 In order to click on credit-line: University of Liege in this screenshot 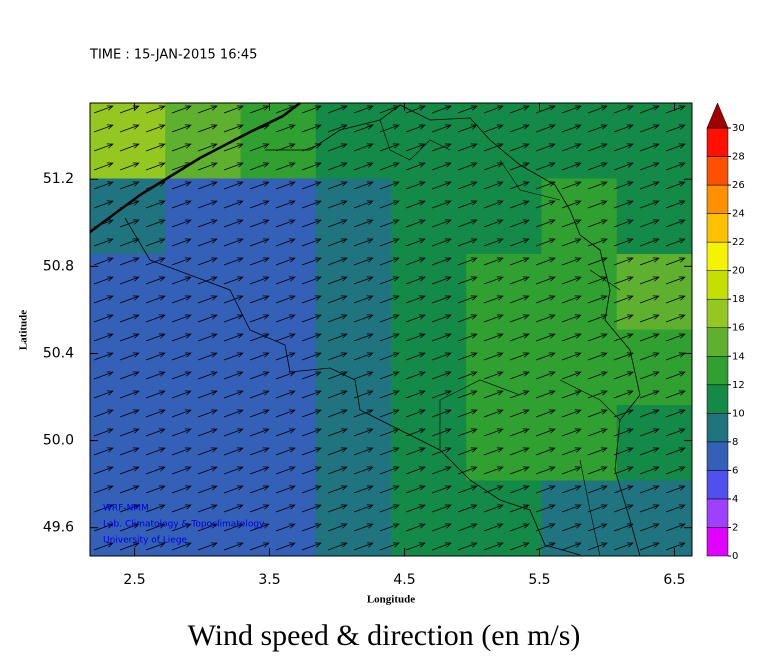, I will do `click(145, 541)`.